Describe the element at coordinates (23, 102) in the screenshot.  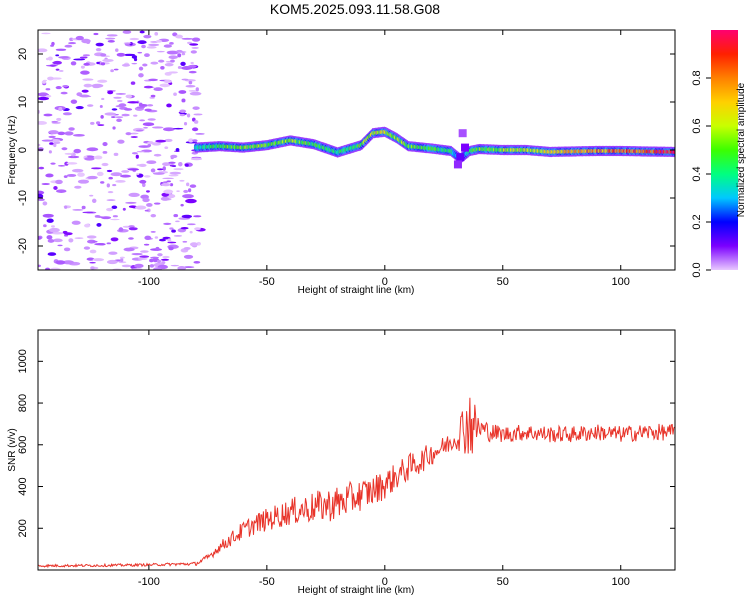
I see `y-tick-label: 10` at that location.